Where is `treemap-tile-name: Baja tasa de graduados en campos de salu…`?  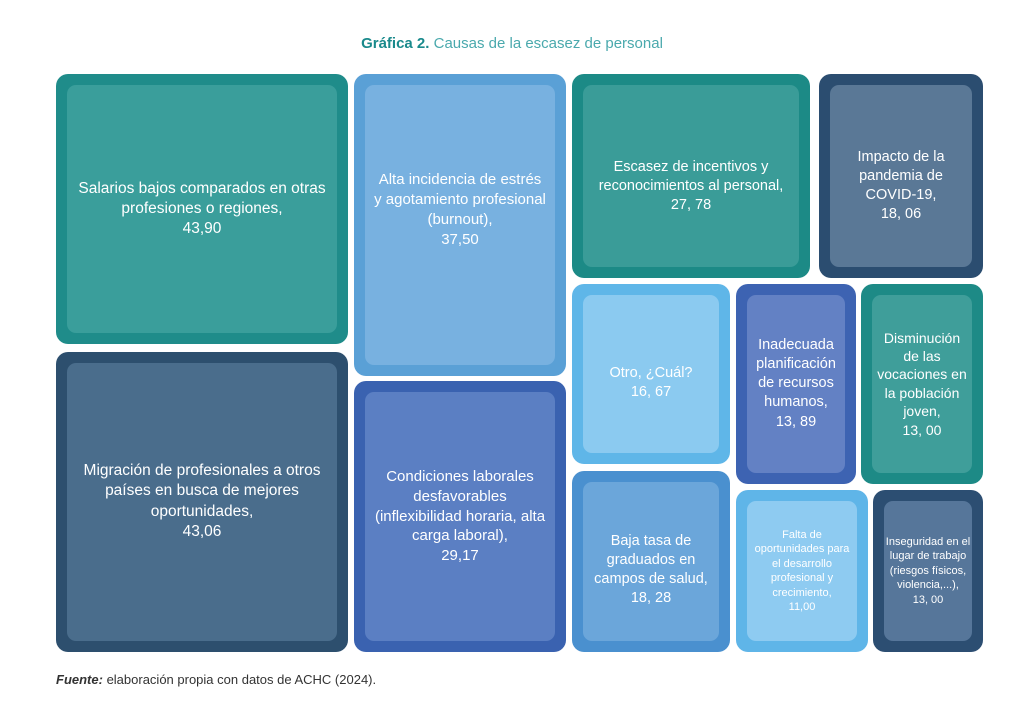 treemap-tile-name: Baja tasa de graduados en campos de salu… is located at coordinates (651, 560).